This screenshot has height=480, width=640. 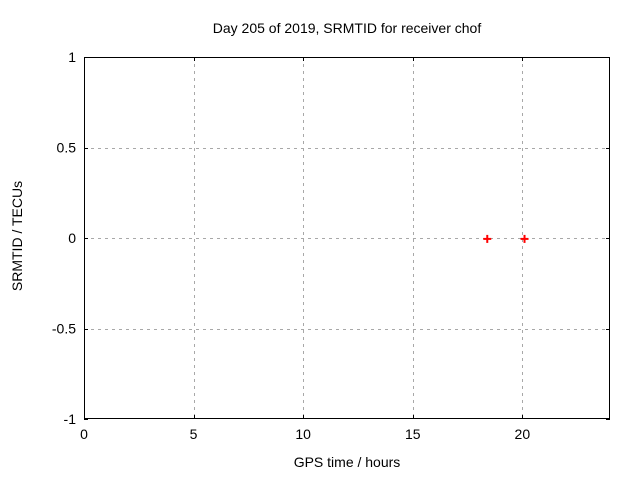 What do you see at coordinates (413, 434) in the screenshot?
I see `x-tick-label-15: 15` at bounding box center [413, 434].